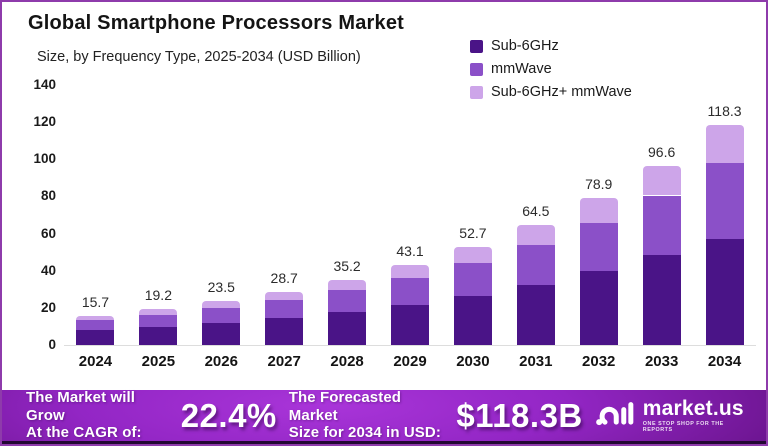 The height and width of the screenshot is (446, 768). Describe the element at coordinates (410, 345) in the screenshot. I see `x-axis-line` at that location.